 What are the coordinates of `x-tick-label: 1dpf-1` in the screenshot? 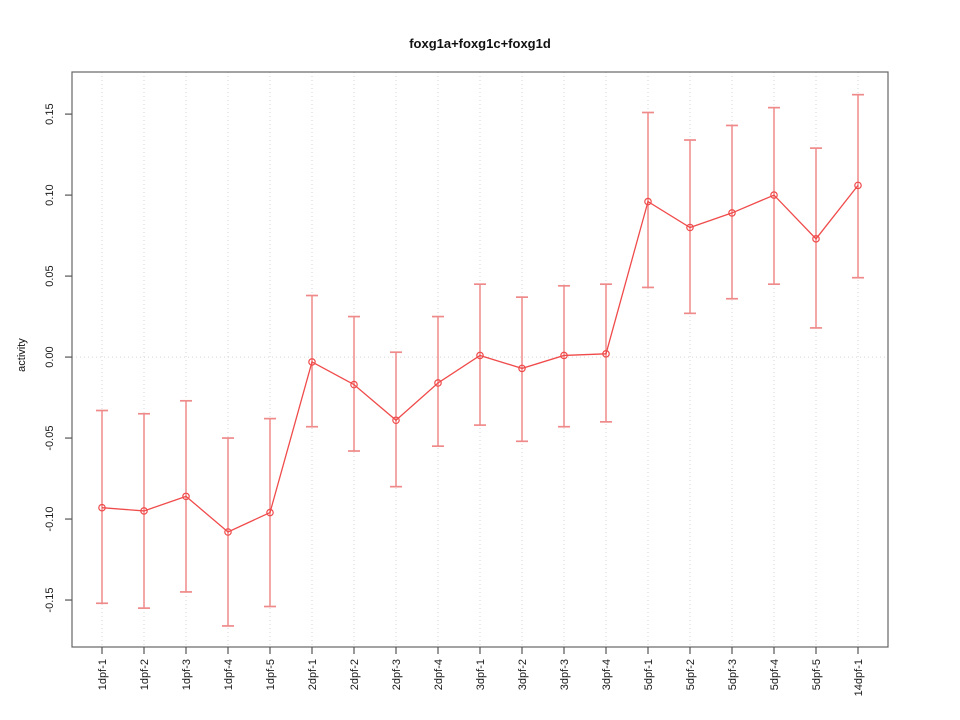 It's located at (103, 674).